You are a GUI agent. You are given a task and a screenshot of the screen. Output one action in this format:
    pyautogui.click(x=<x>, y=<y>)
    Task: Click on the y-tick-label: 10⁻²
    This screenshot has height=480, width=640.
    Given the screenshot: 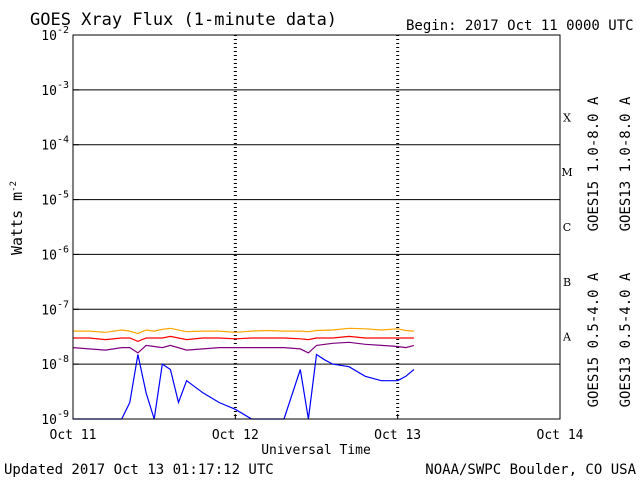 What is the action you would take?
    pyautogui.click(x=55, y=34)
    